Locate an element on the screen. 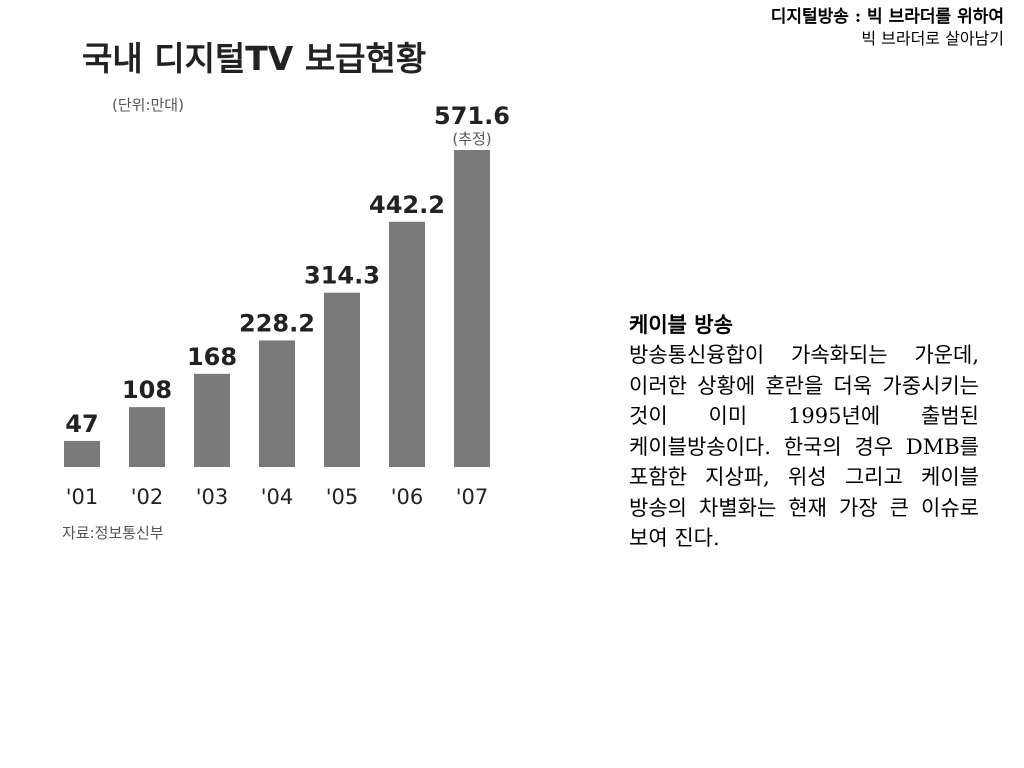  chart-unit-note: (단위:만대) is located at coordinates (148, 105).